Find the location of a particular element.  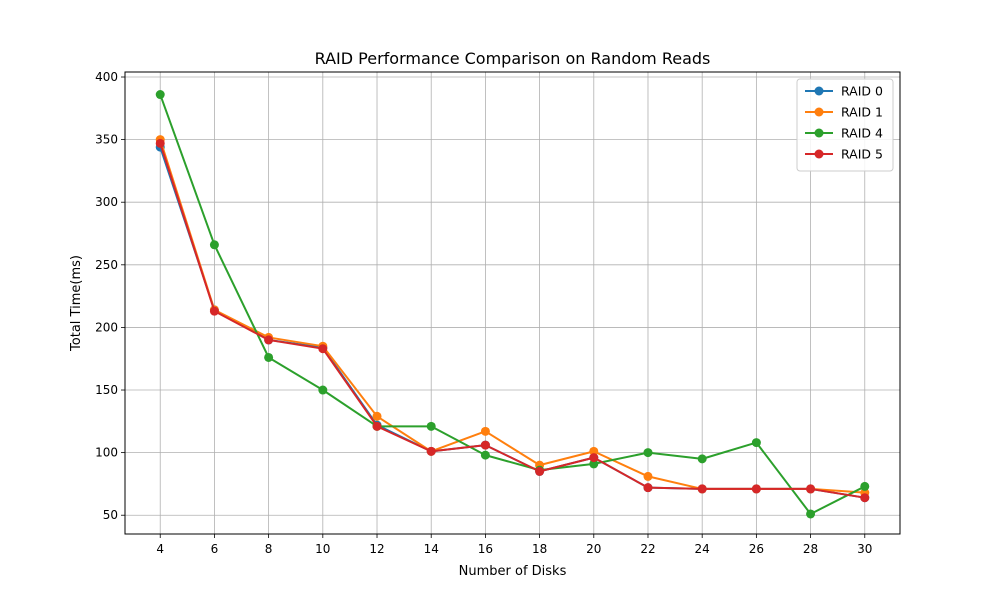

y-tick-label: 400 is located at coordinates (106, 77).